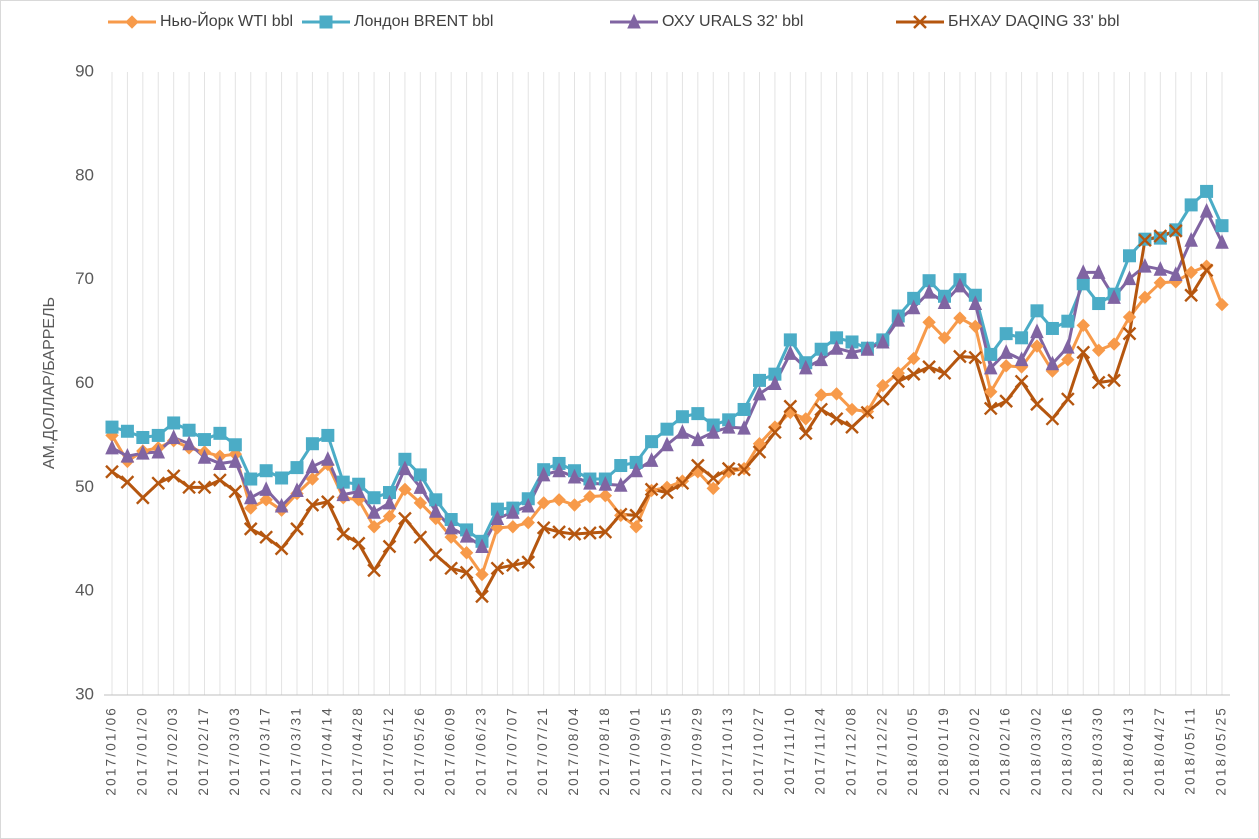 Image resolution: width=1259 pixels, height=839 pixels. Describe the element at coordinates (727, 751) in the screenshot. I see `x-tick-label: 2017/10/13` at that location.